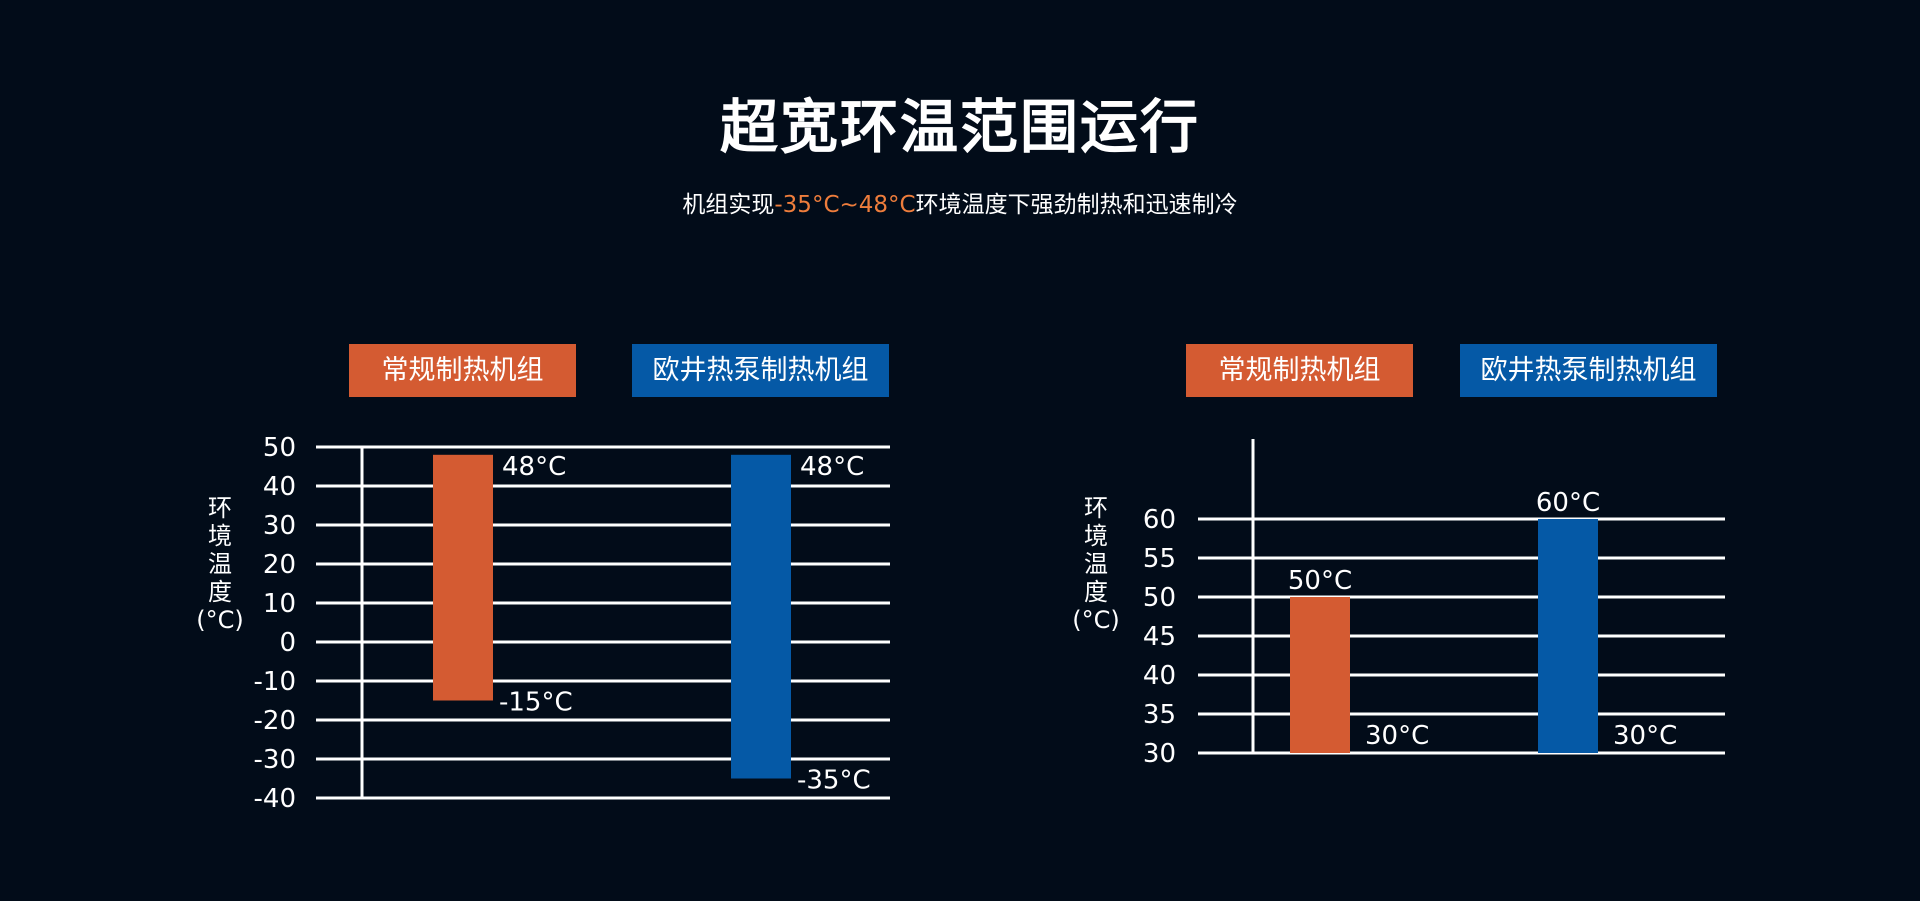 The width and height of the screenshot is (1920, 901). What do you see at coordinates (760, 370) in the screenshot?
I see `legend-oujing-1: 欧井热泵制热机组` at bounding box center [760, 370].